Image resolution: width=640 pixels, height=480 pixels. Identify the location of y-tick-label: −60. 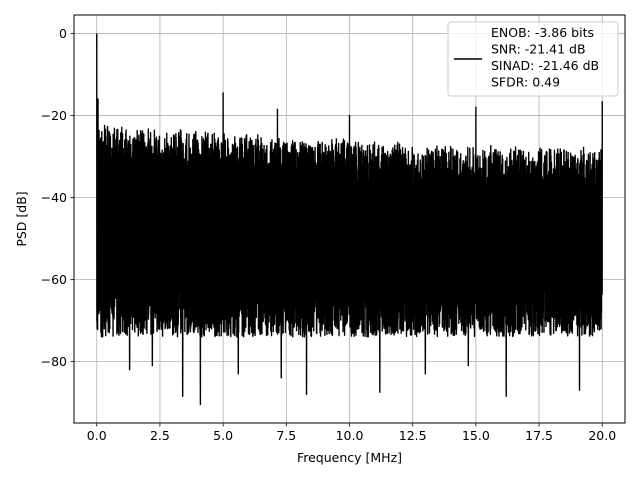
(54, 279).